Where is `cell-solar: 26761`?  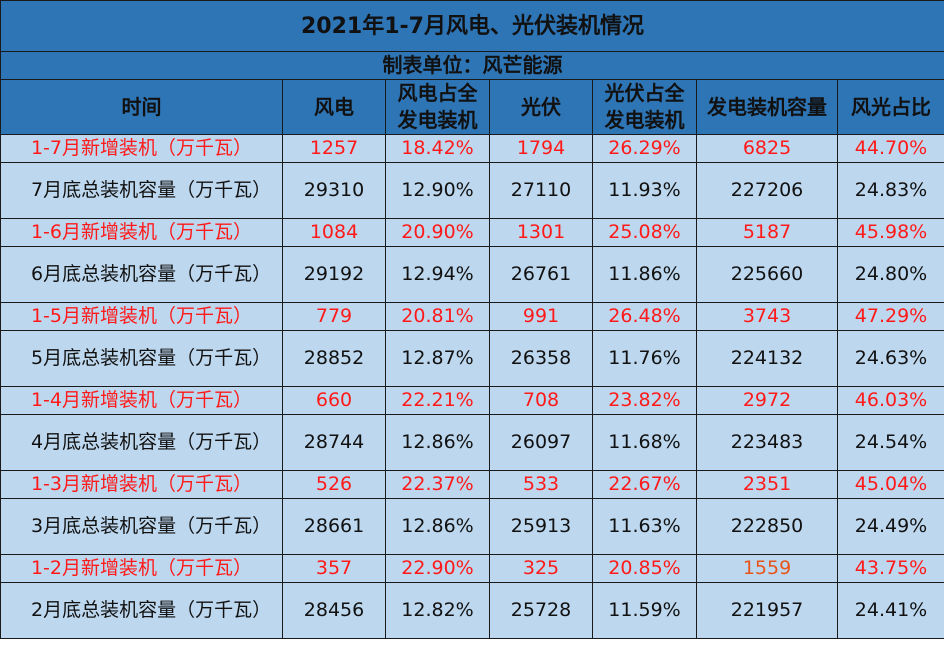
cell-solar: 26761 is located at coordinates (541, 274).